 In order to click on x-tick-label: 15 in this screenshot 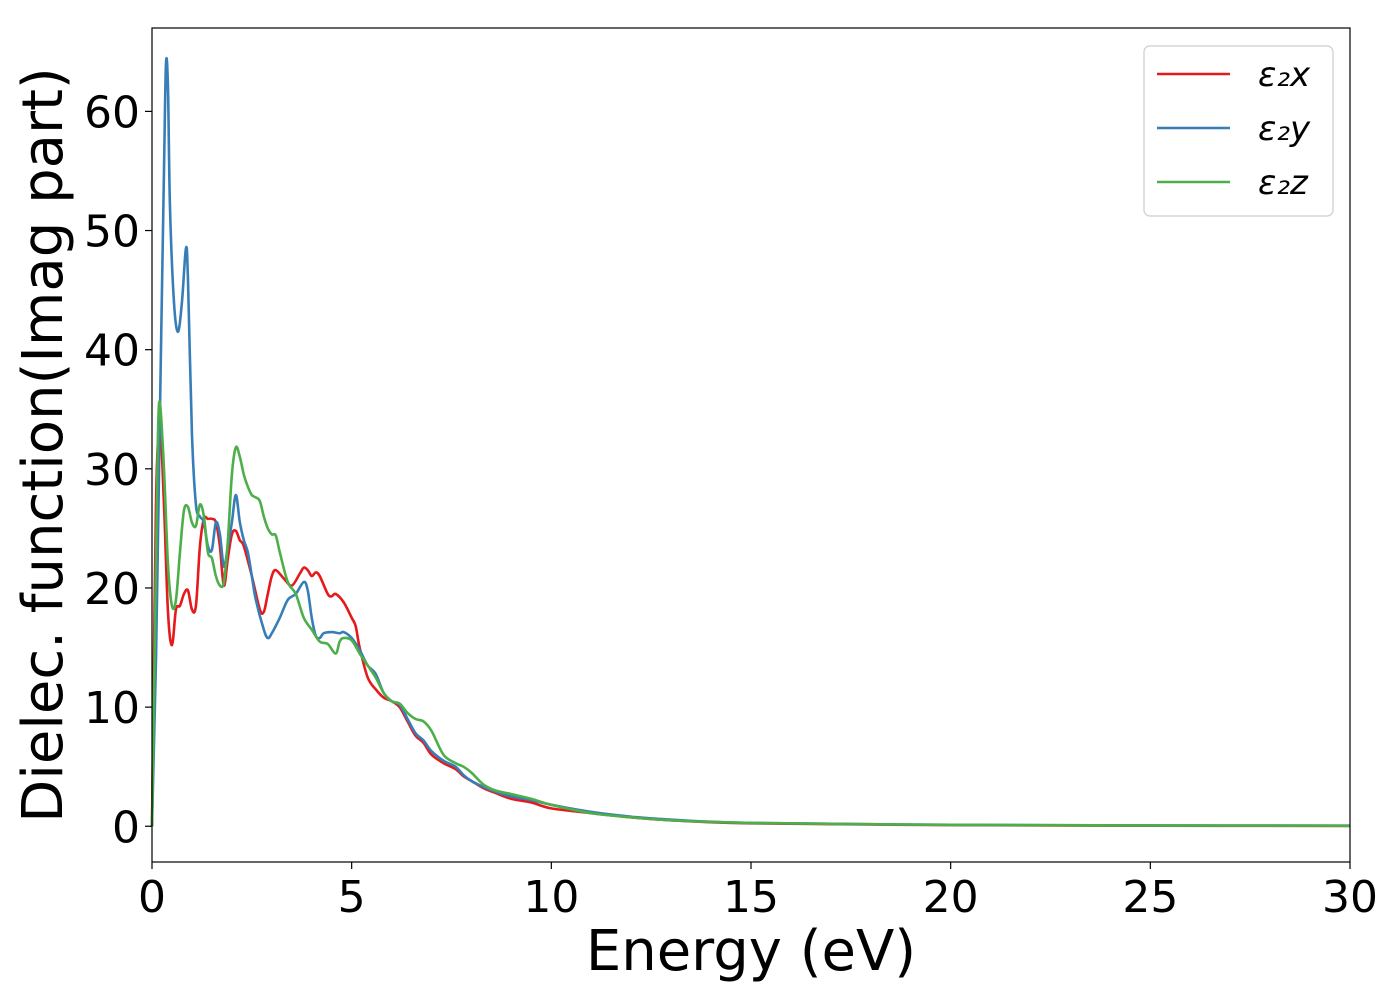, I will do `click(751, 897)`.